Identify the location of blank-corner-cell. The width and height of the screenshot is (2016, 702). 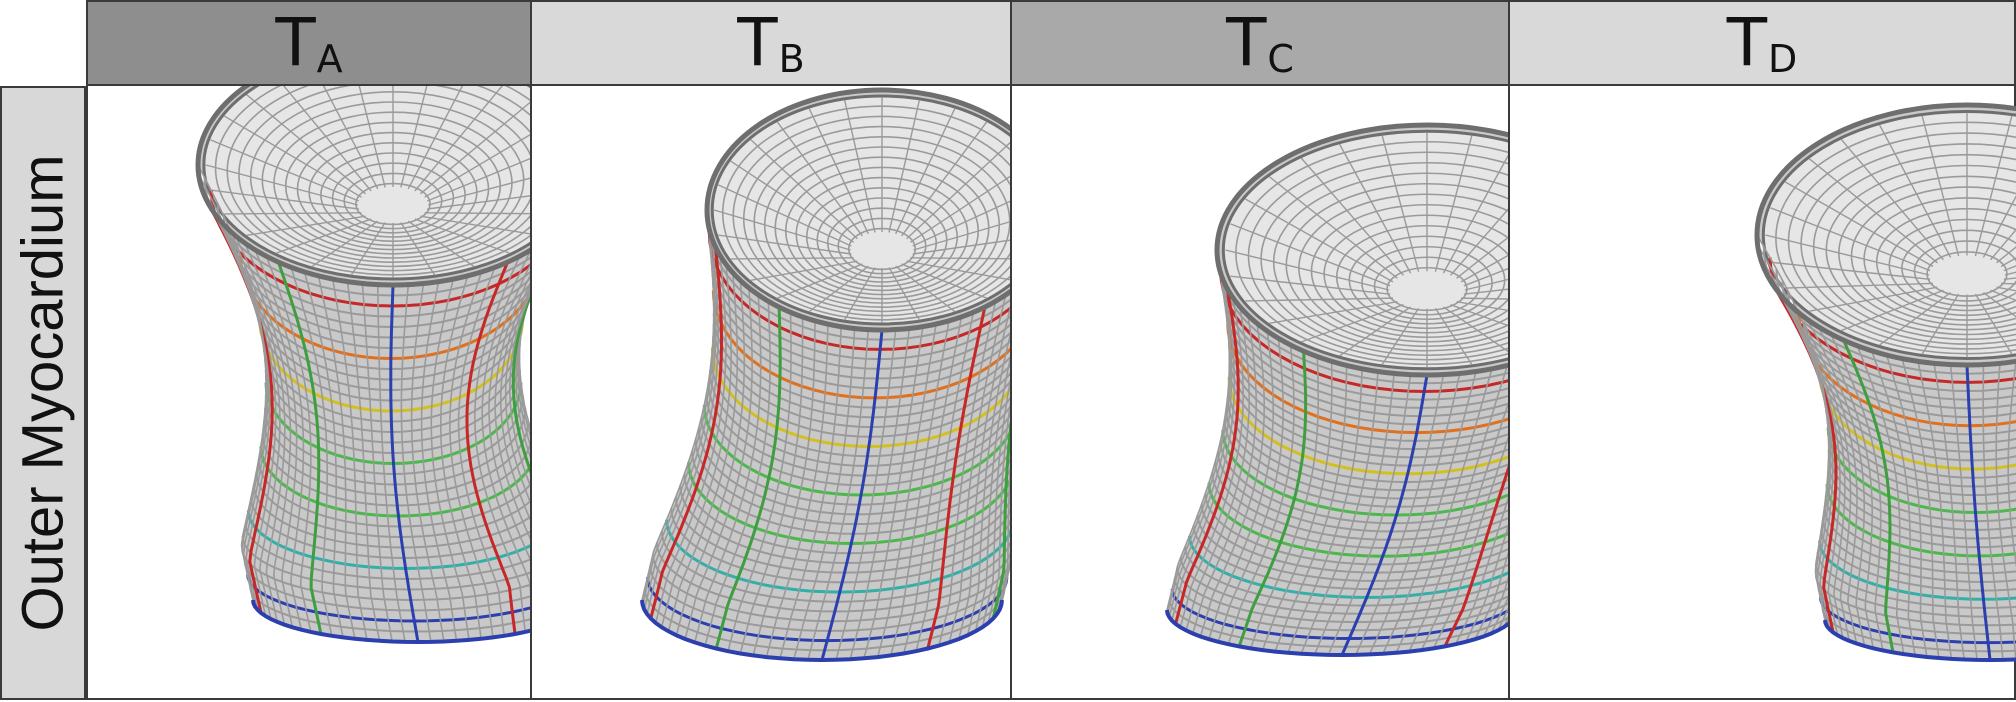
(43, 43).